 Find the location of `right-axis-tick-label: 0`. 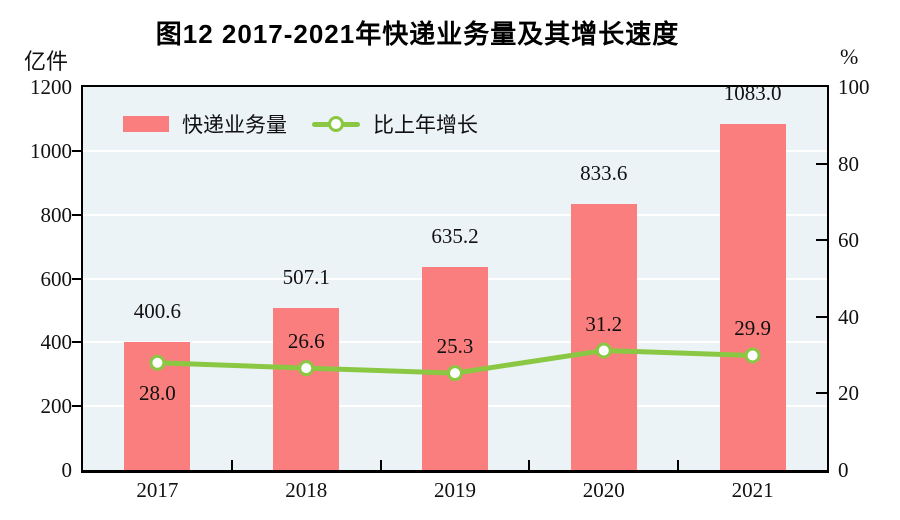

right-axis-tick-label: 0 is located at coordinates (843, 470).